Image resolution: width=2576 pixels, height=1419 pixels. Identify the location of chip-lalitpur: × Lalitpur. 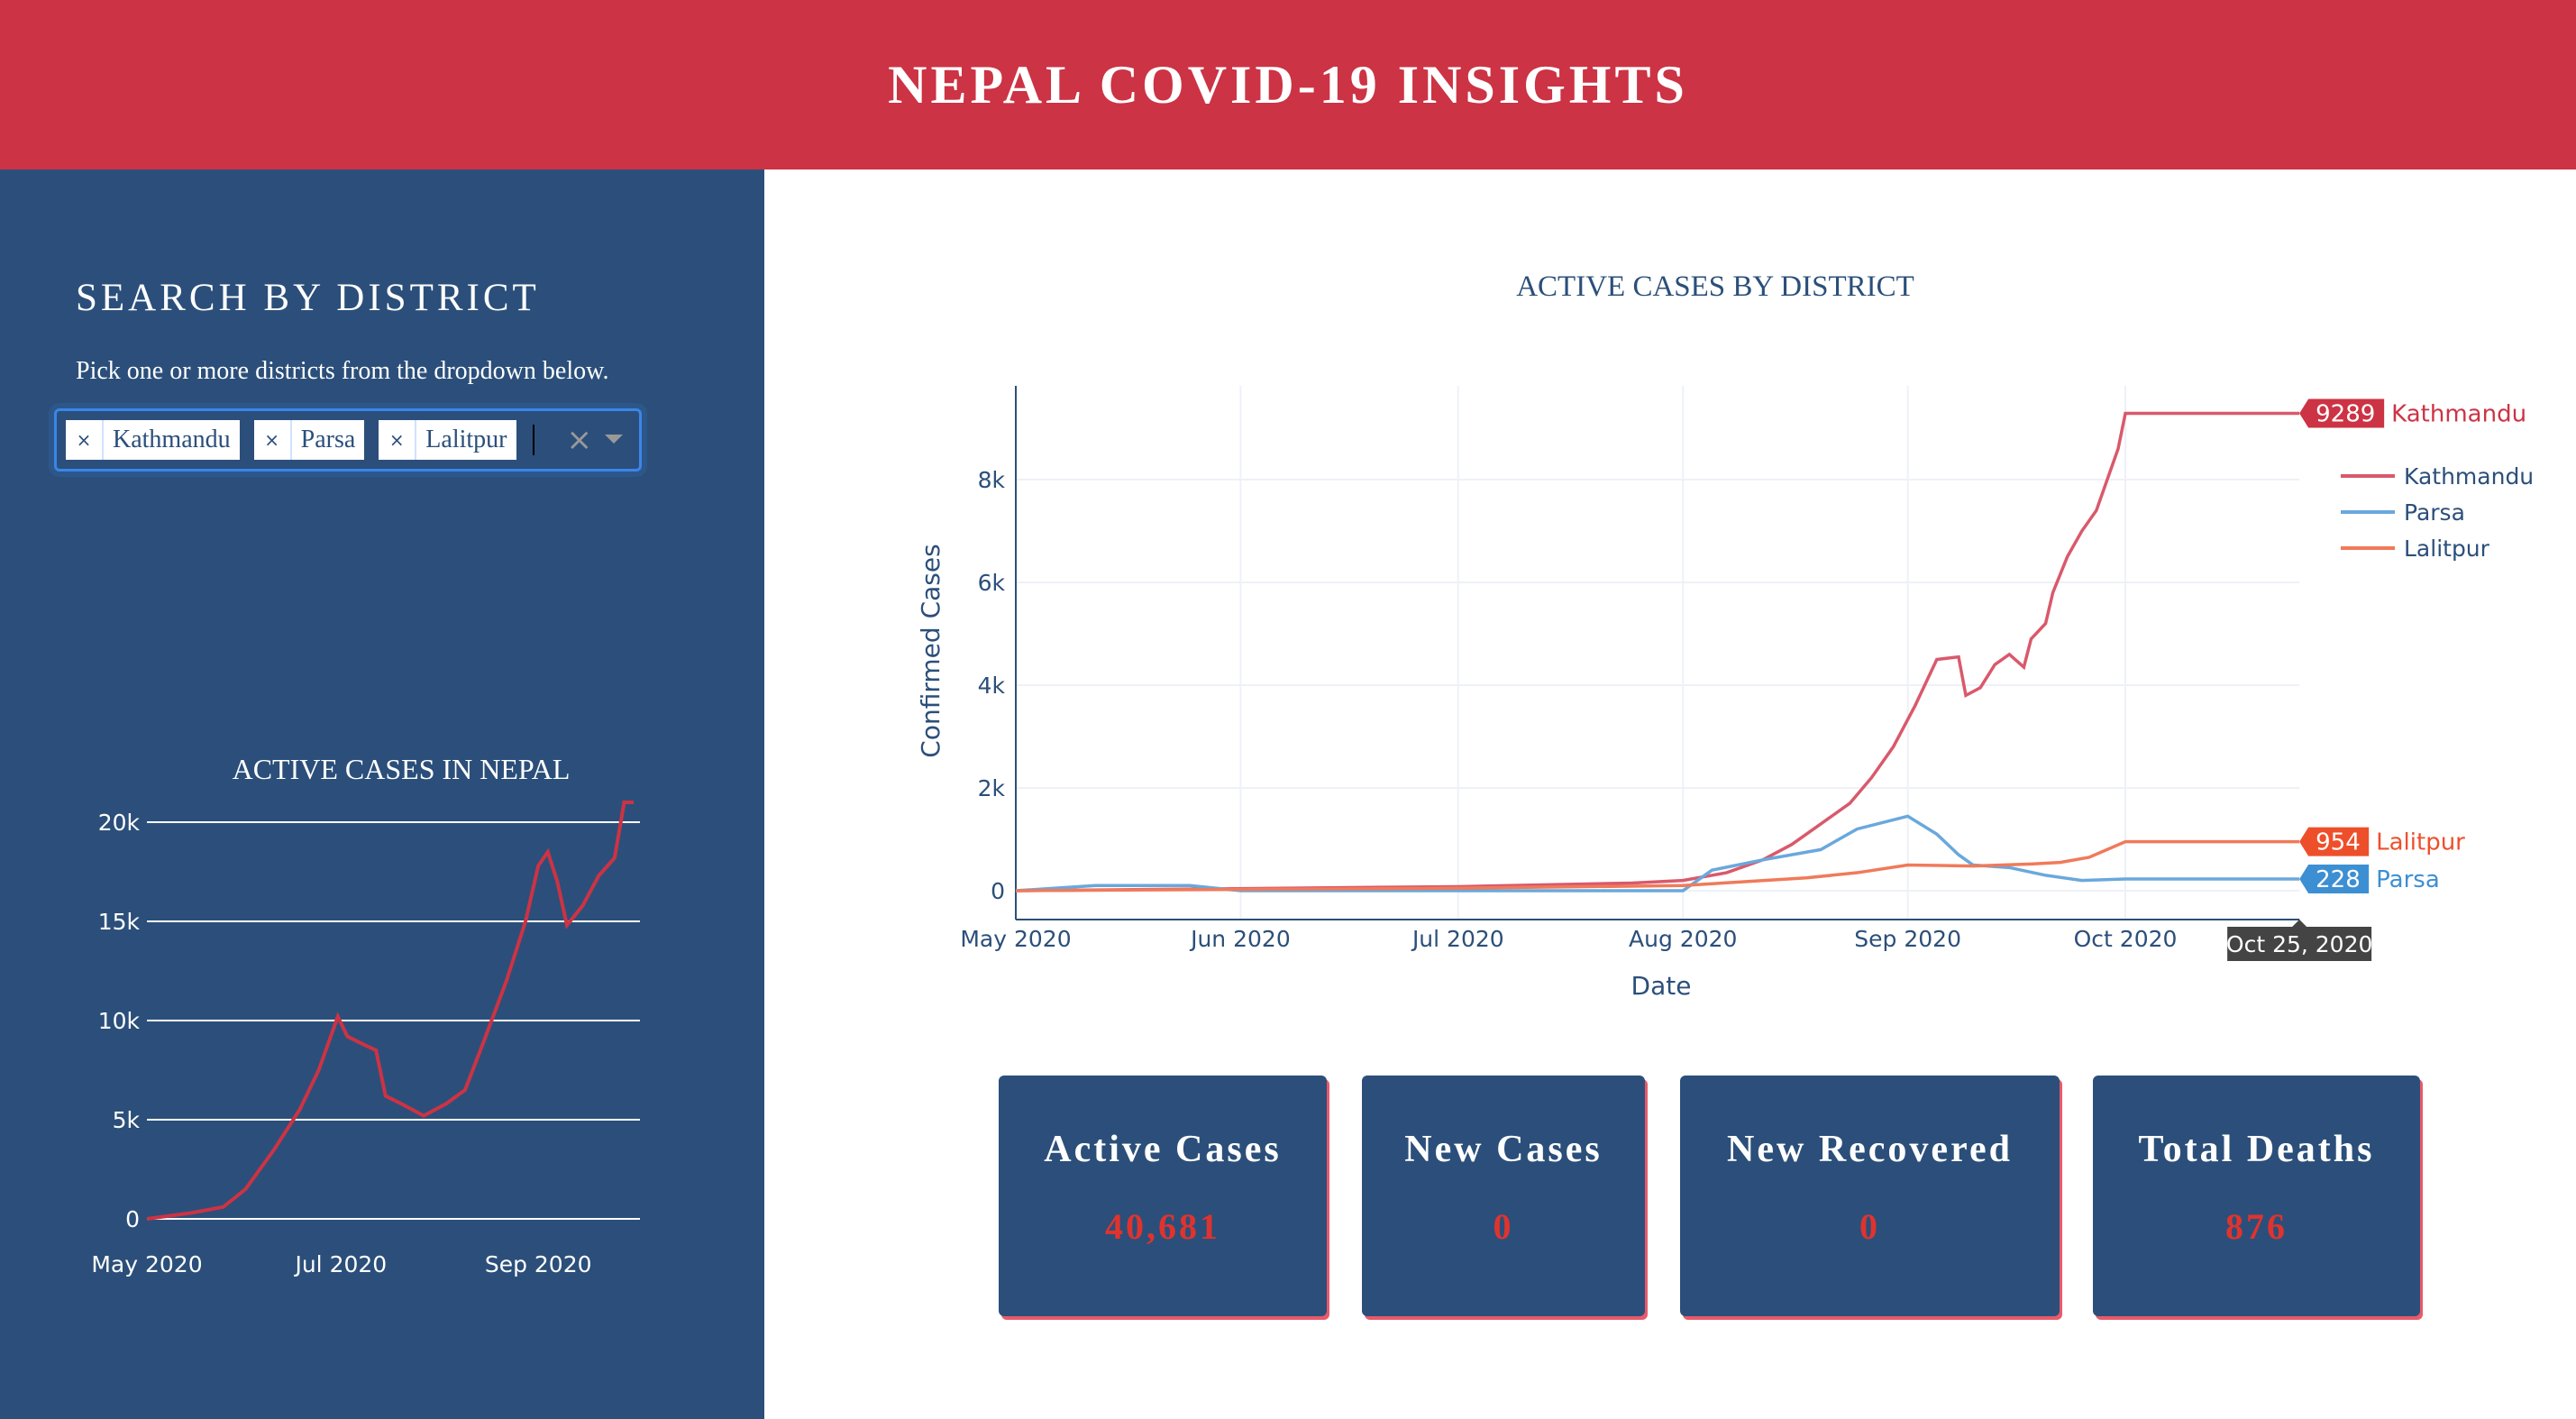
(447, 440).